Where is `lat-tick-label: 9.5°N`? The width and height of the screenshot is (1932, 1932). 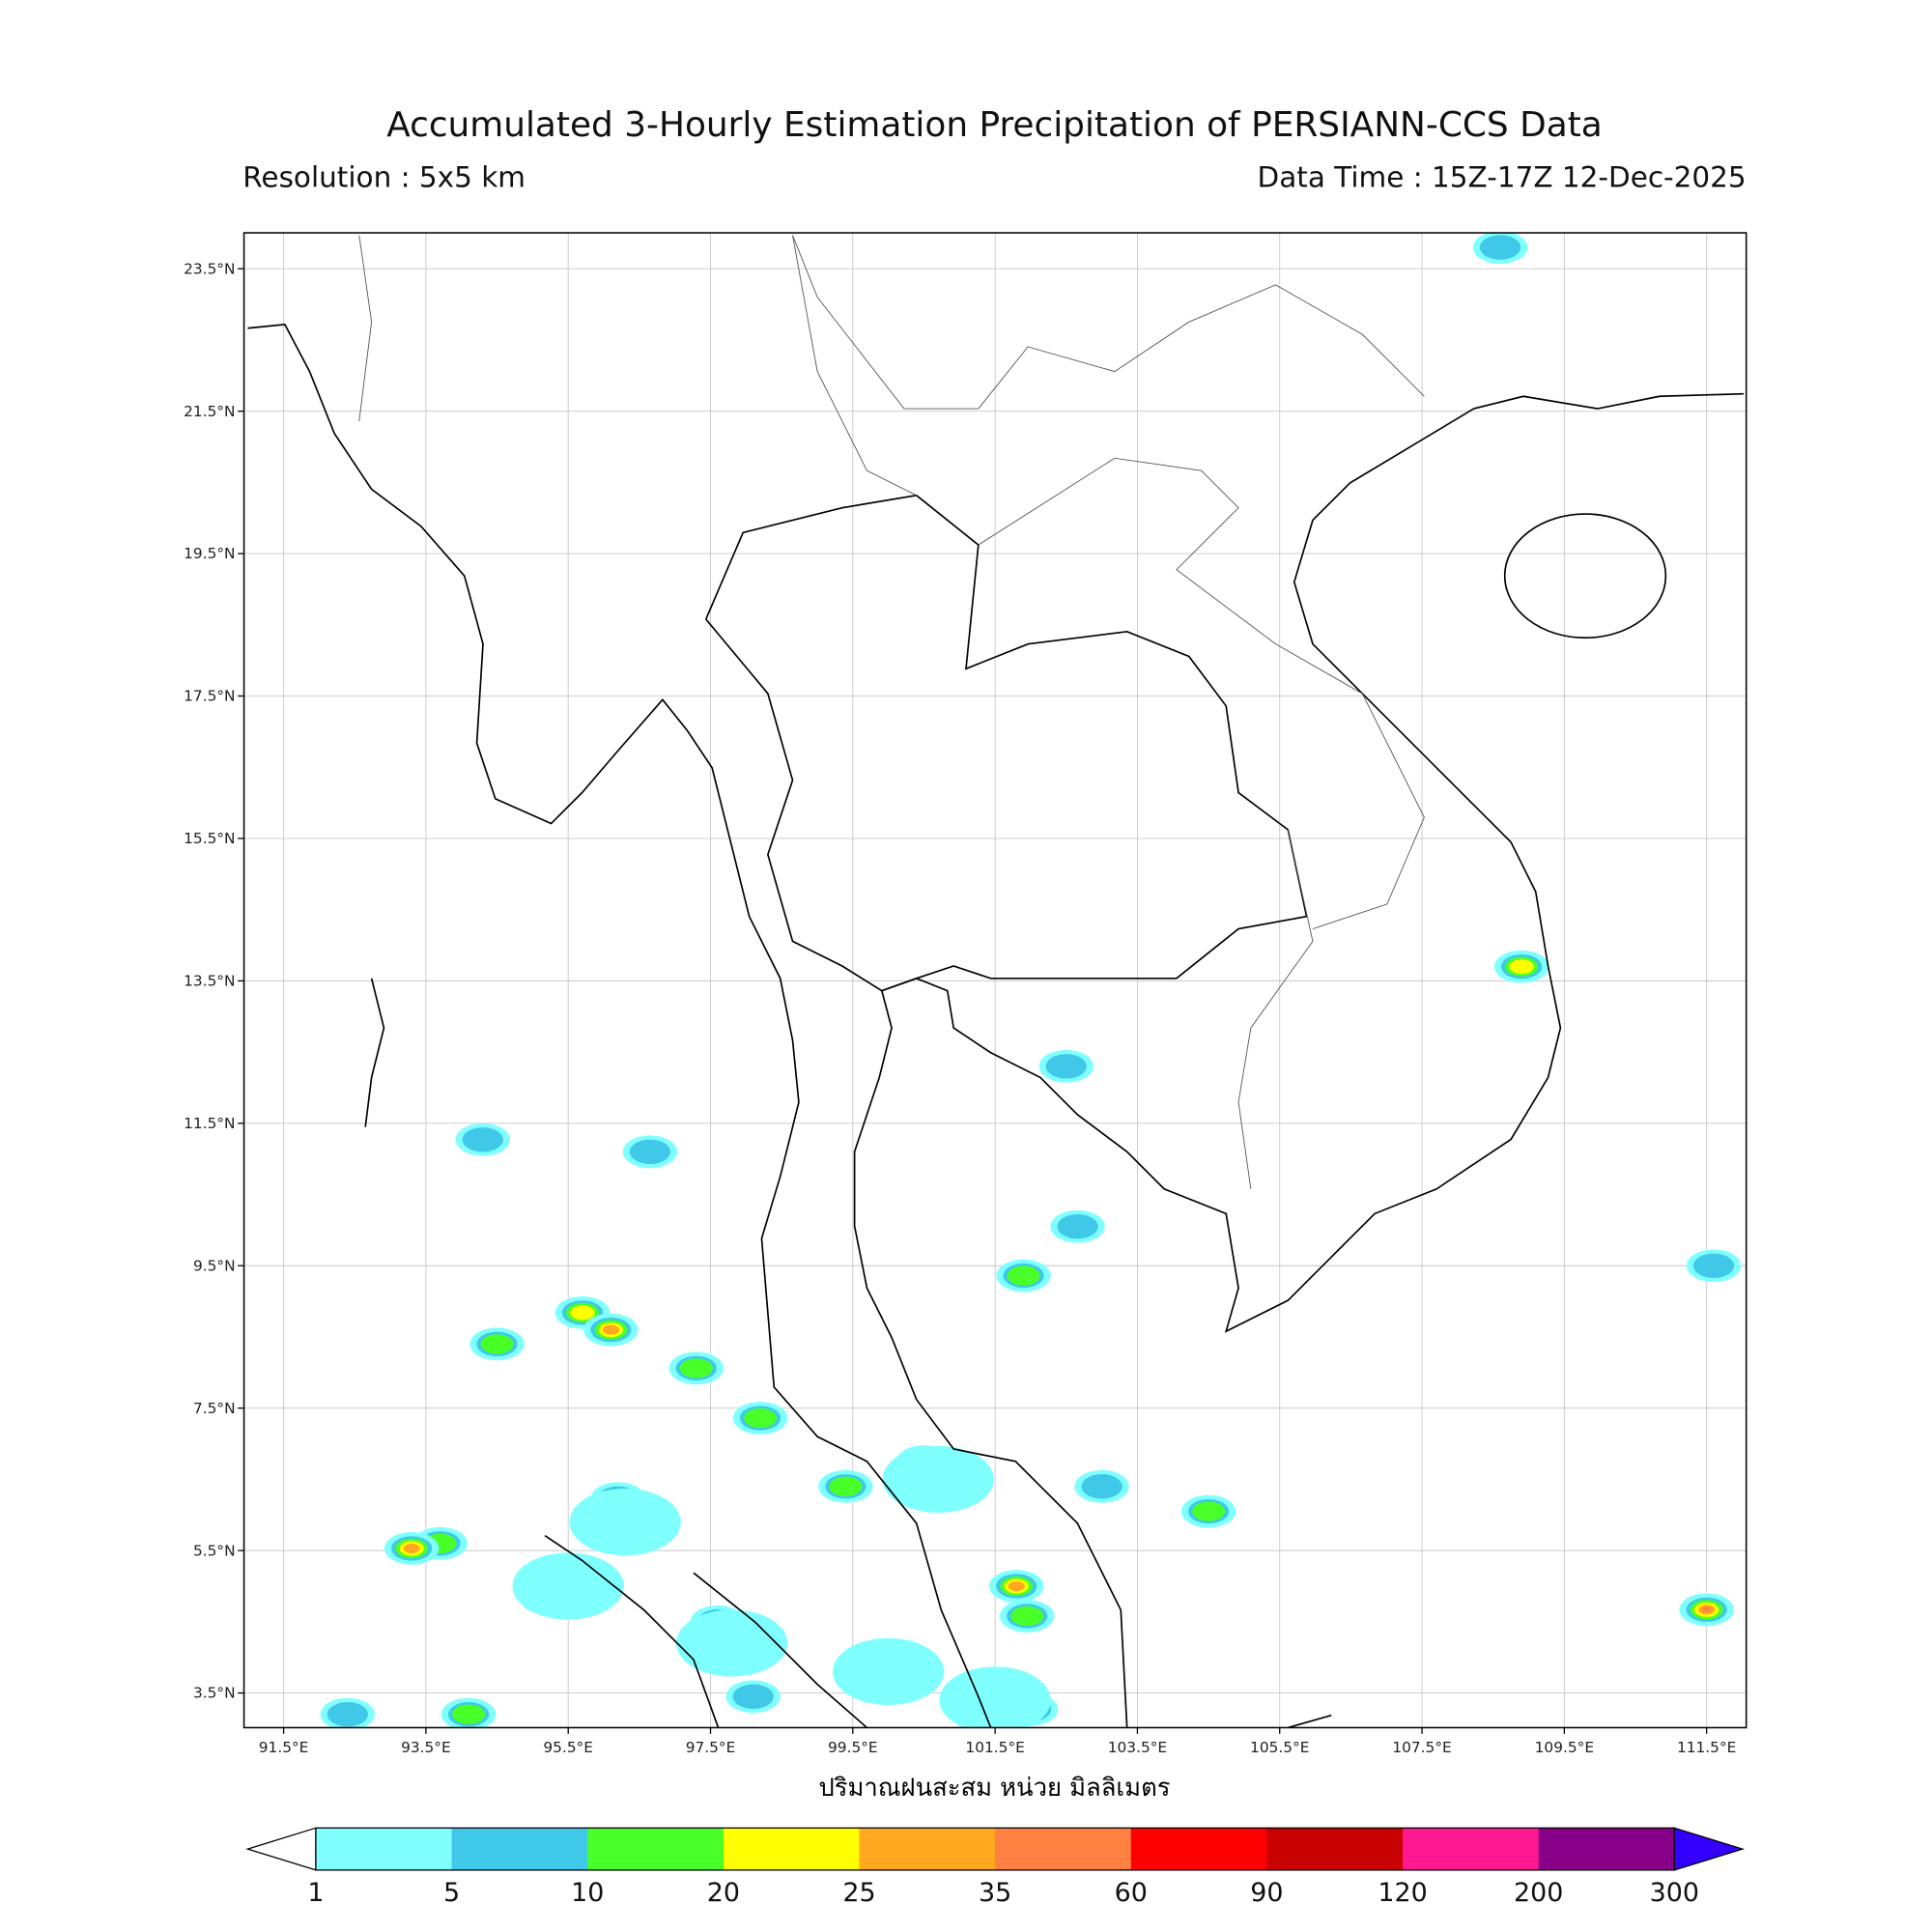
lat-tick-label: 9.5°N is located at coordinates (214, 1265).